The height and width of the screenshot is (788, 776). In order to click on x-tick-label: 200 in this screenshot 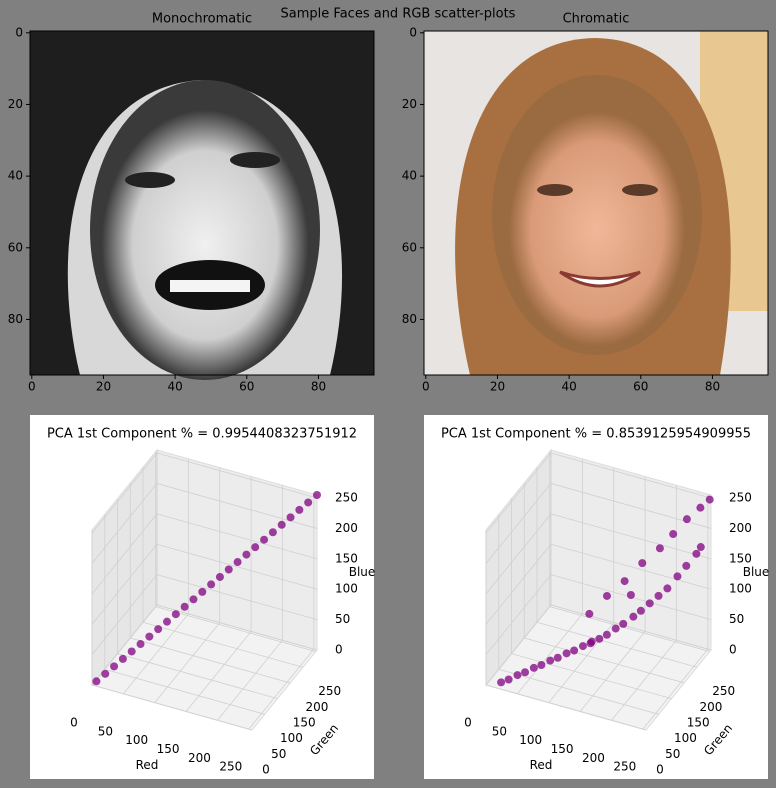, I will do `click(199, 758)`.